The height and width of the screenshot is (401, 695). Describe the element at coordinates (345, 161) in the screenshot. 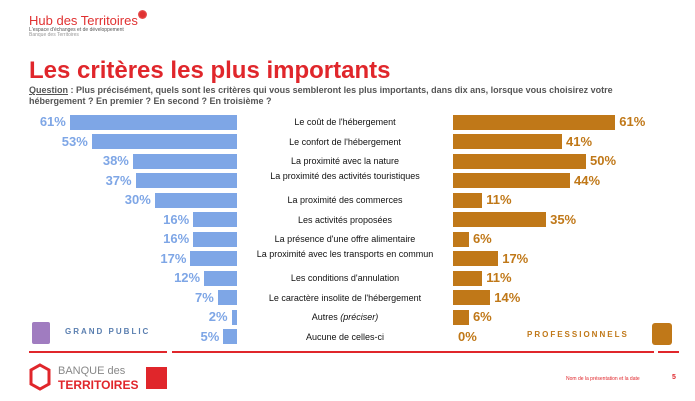

I see `category-label: La proximité avec la nature` at that location.